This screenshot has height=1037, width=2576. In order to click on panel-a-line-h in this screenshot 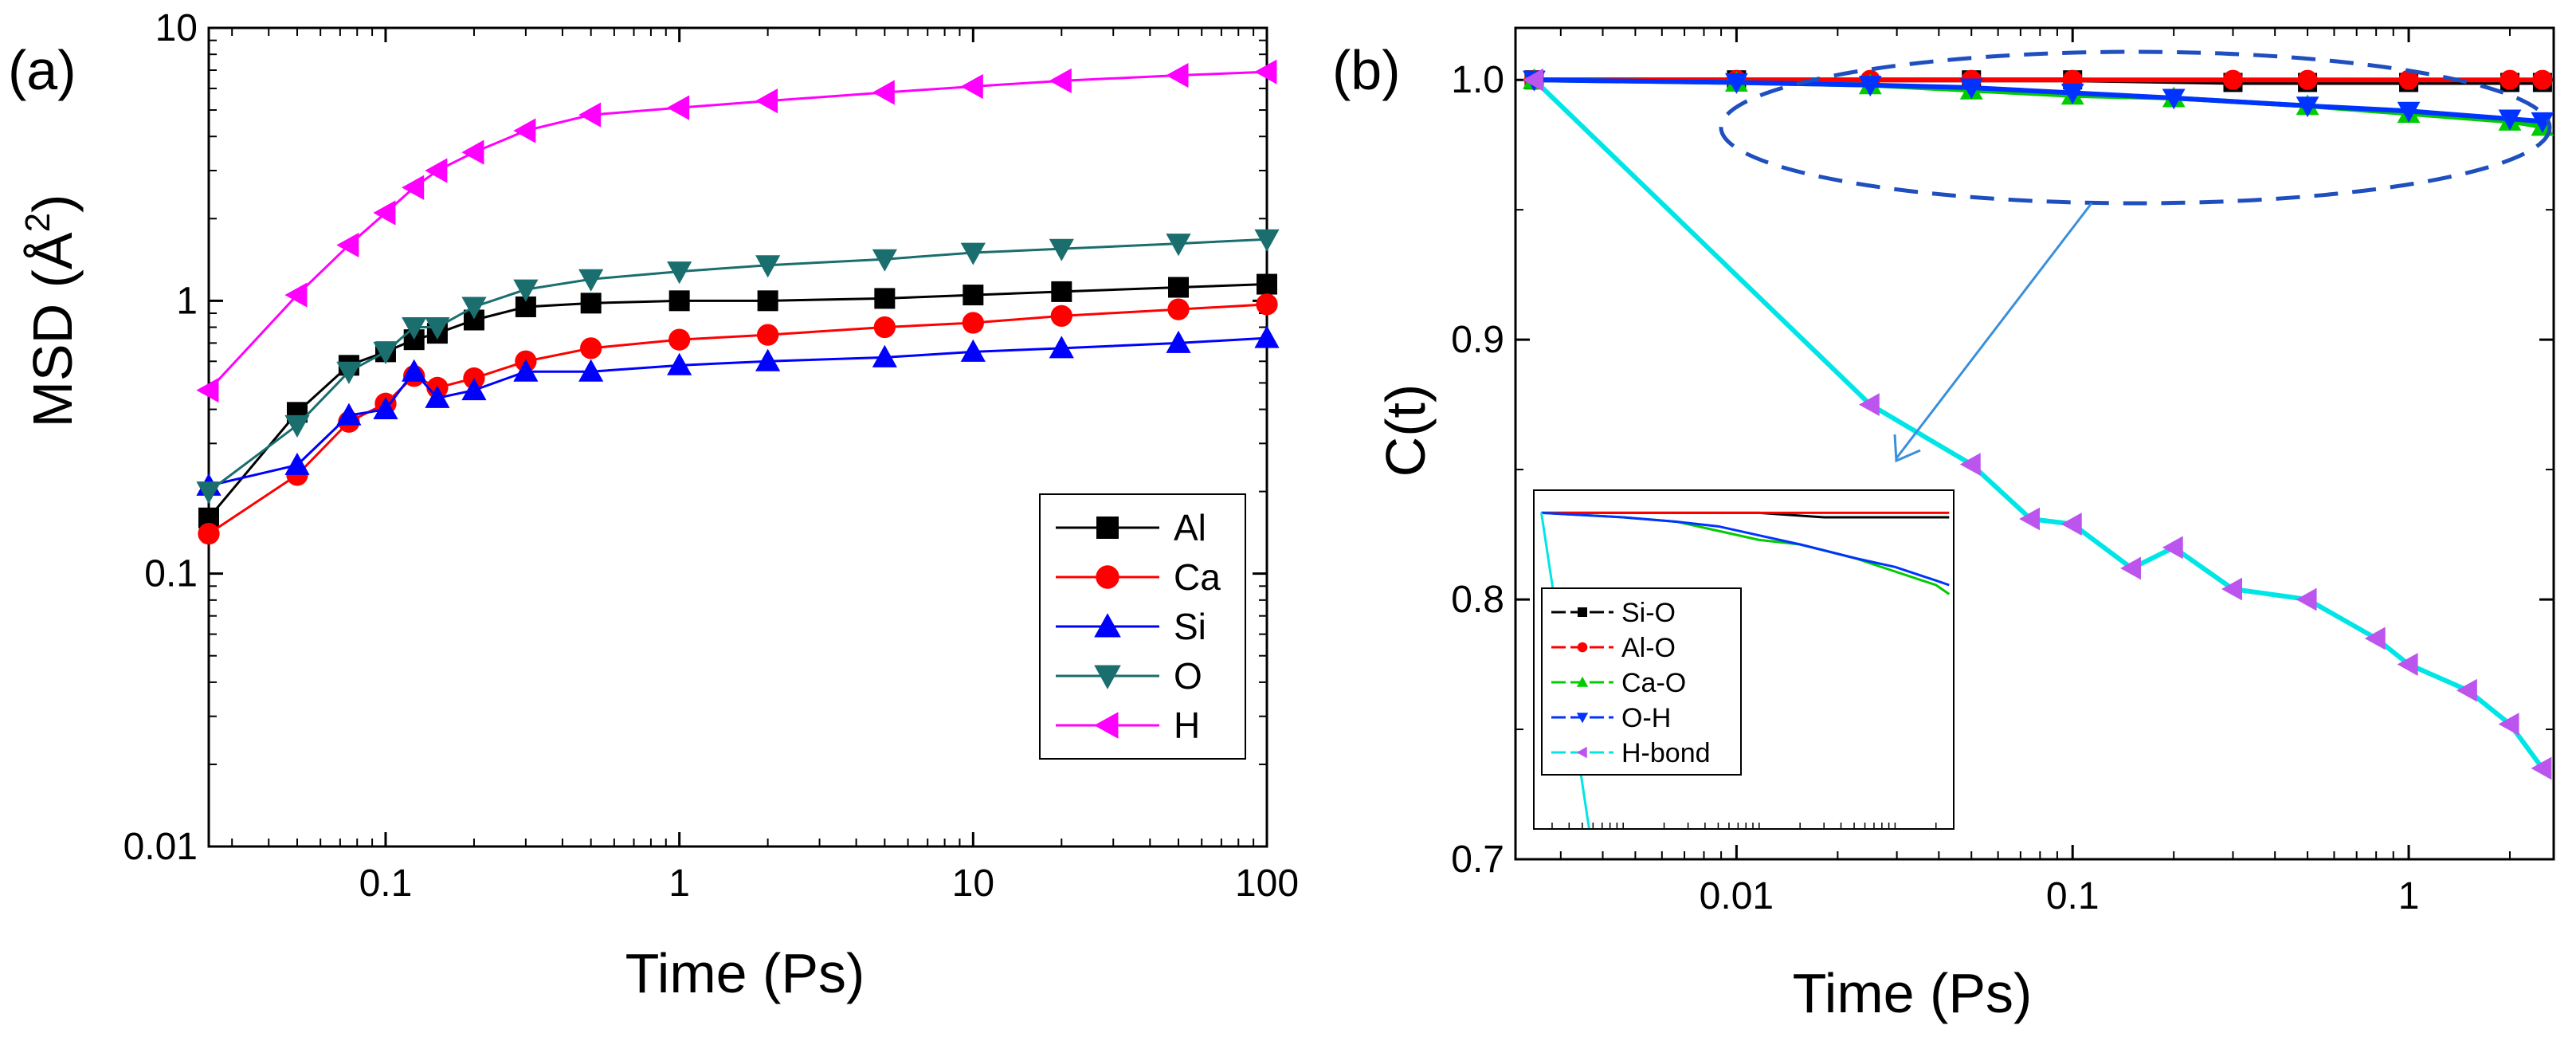, I will do `click(737, 230)`.